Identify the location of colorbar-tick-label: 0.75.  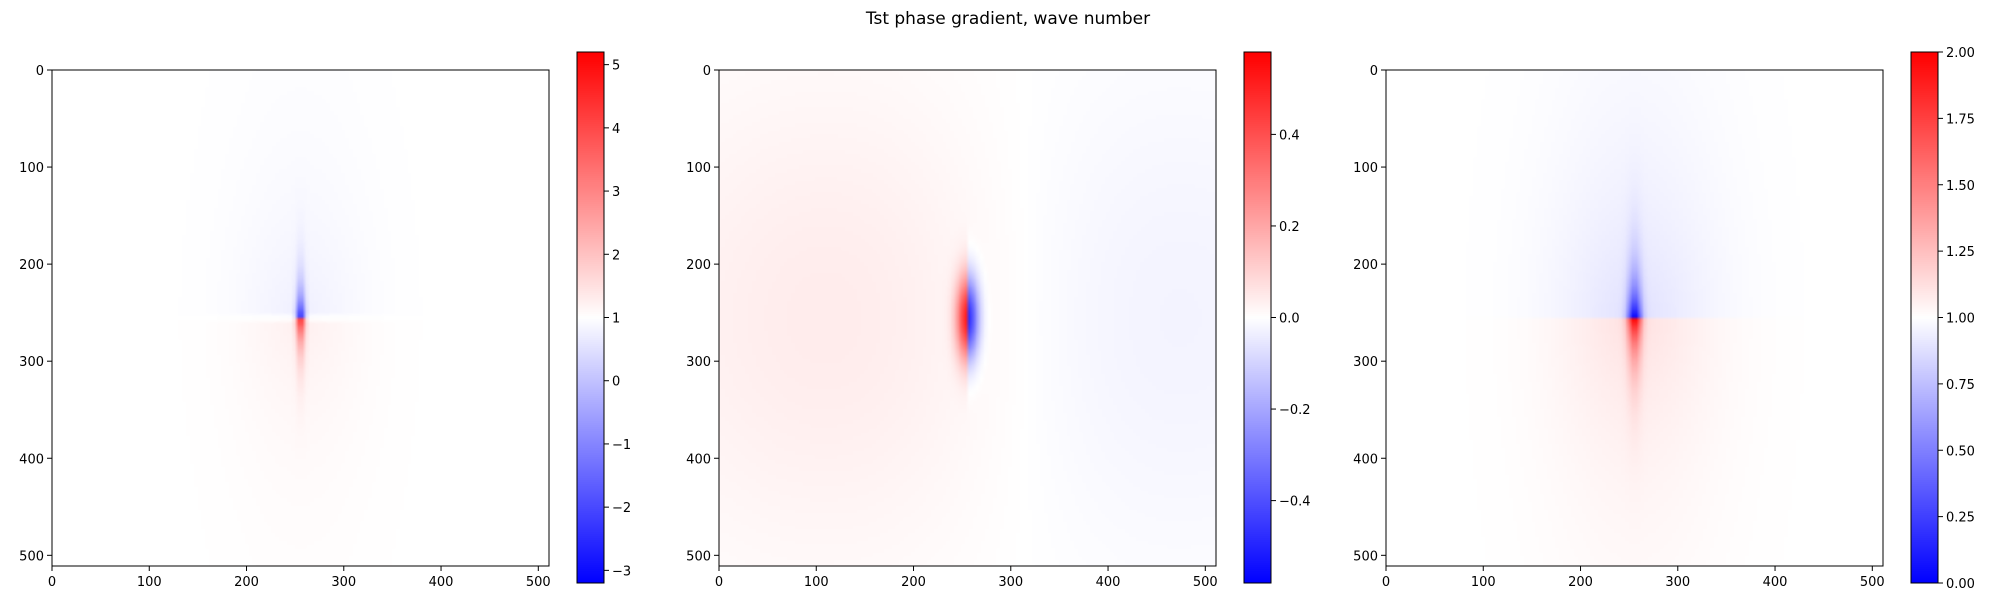
(1960, 385).